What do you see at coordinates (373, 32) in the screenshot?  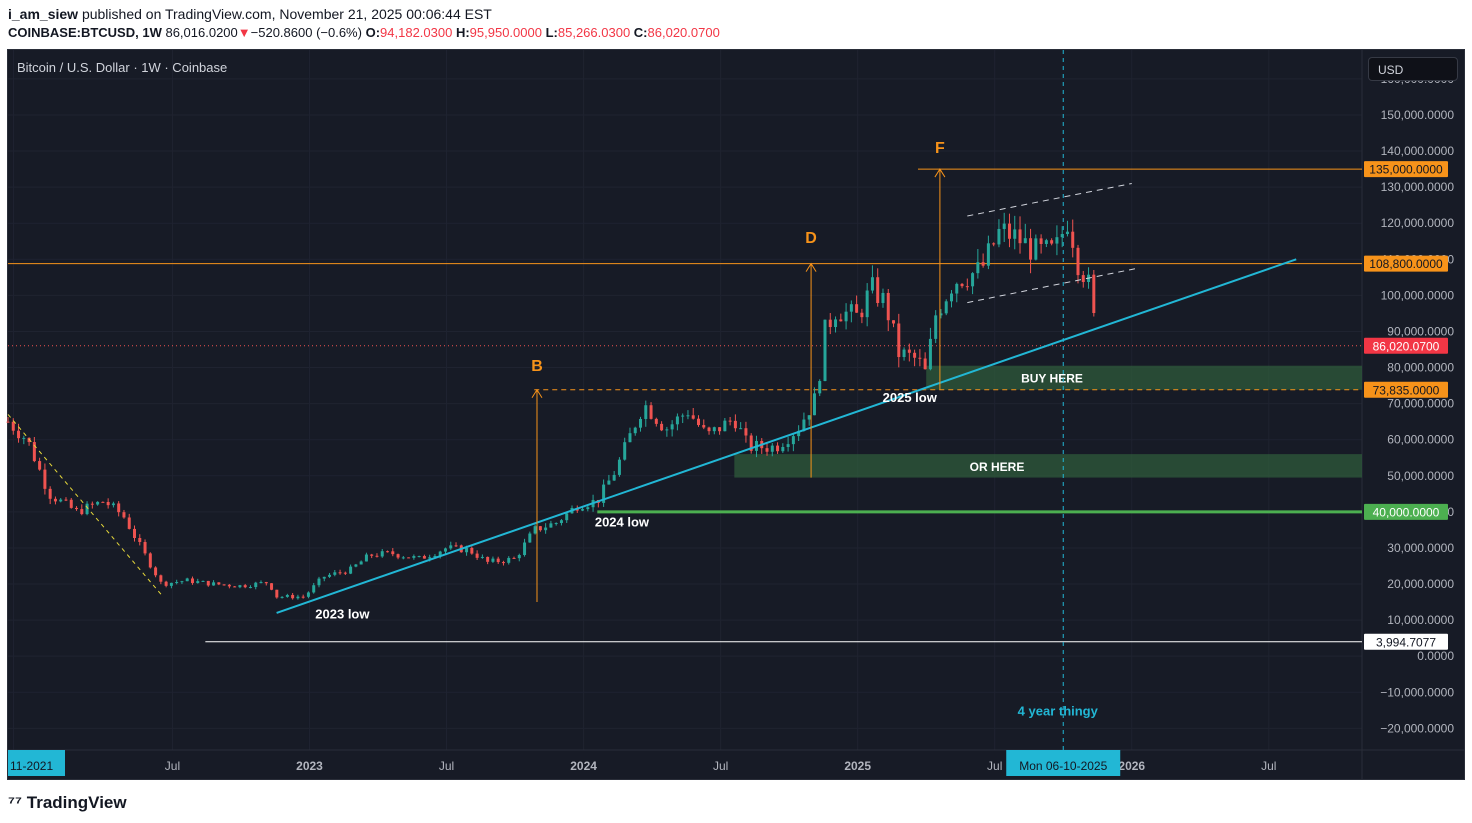 I see `open-label: O:` at bounding box center [373, 32].